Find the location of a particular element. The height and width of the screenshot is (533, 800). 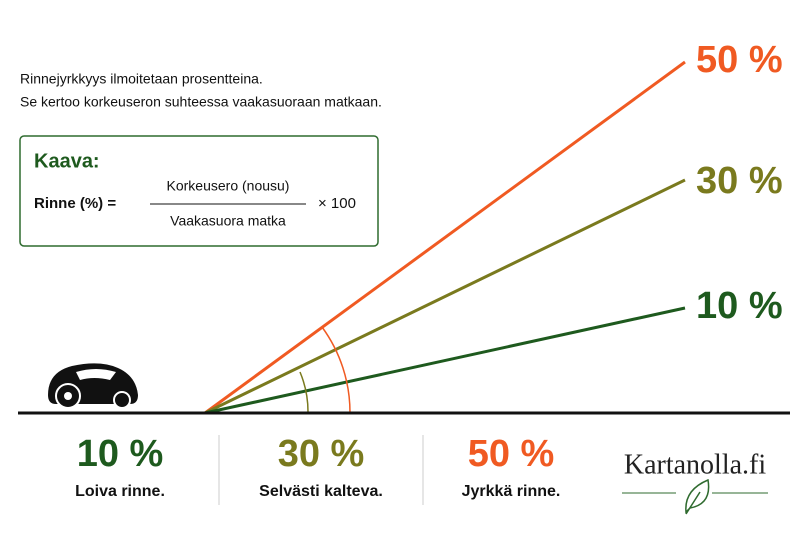

slope-label: 10 % is located at coordinates (739, 306).